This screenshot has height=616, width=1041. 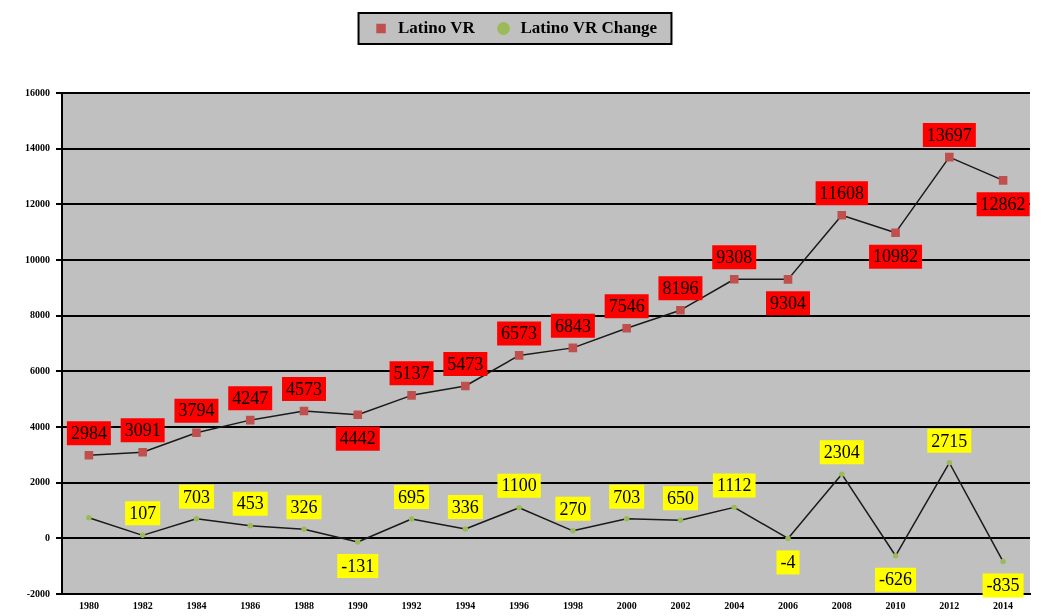 What do you see at coordinates (949, 134) in the screenshot?
I see `data-label: 13697` at bounding box center [949, 134].